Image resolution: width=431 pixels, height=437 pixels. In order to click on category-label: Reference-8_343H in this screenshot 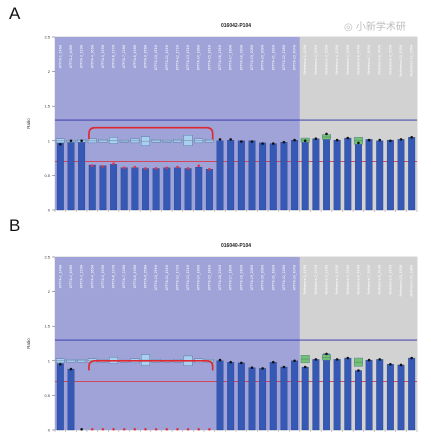, I will do `click(380, 59)`.